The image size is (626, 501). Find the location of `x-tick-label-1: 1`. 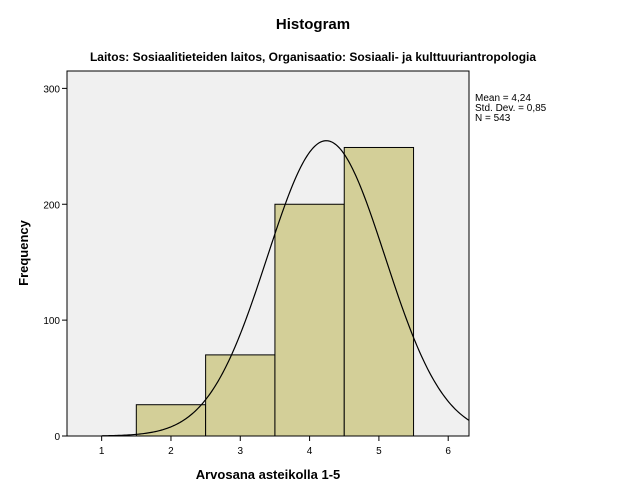

x-tick-label-1: 1 is located at coordinates (102, 451).